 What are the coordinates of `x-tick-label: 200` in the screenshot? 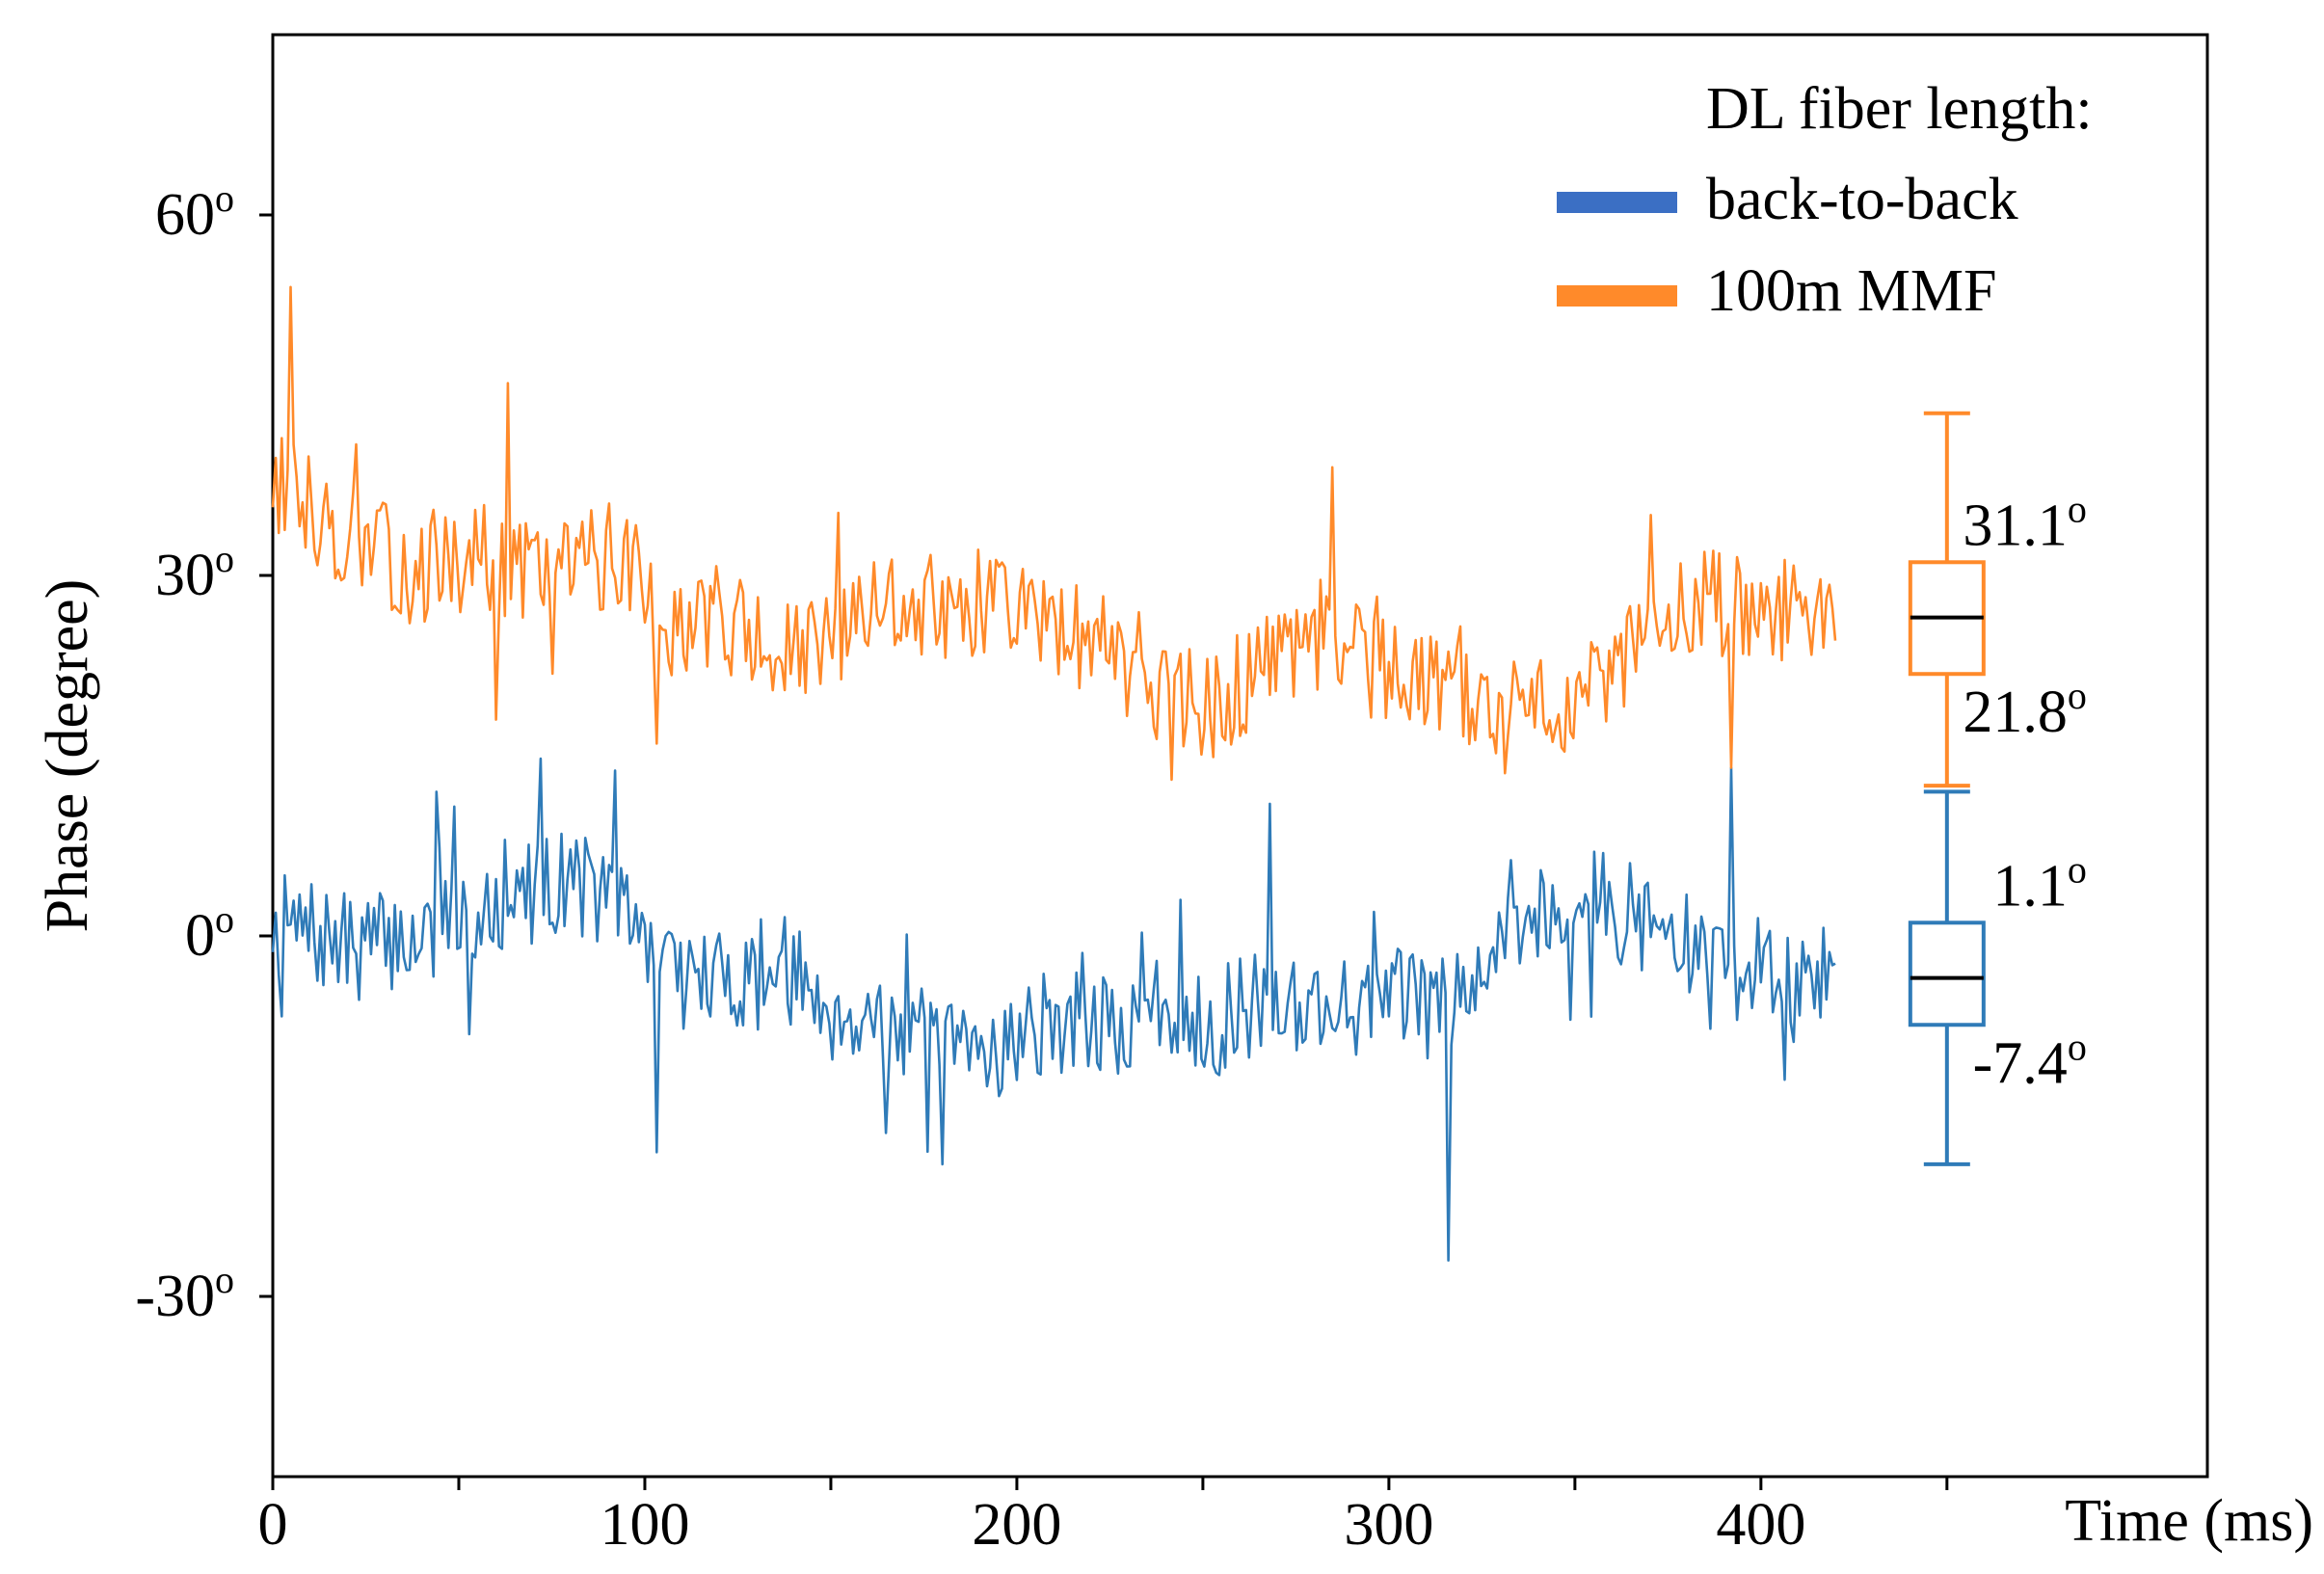 It's located at (1017, 1525).